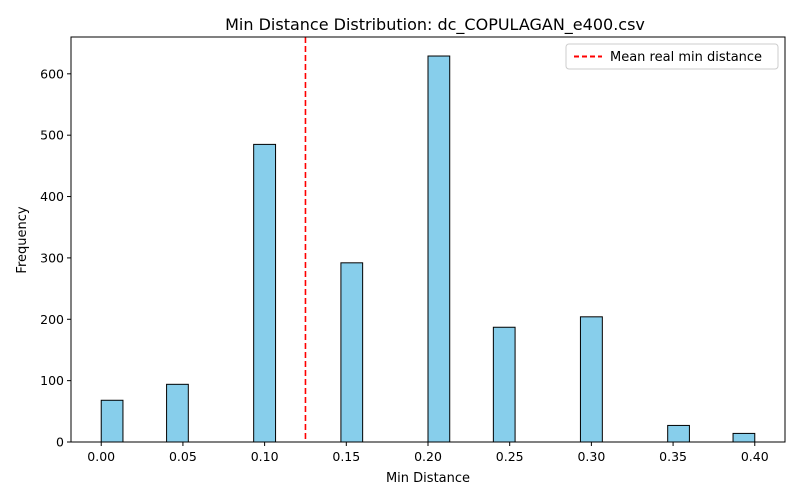 The width and height of the screenshot is (800, 500). Describe the element at coordinates (52, 257) in the screenshot. I see `y-tick-label: 300` at that location.